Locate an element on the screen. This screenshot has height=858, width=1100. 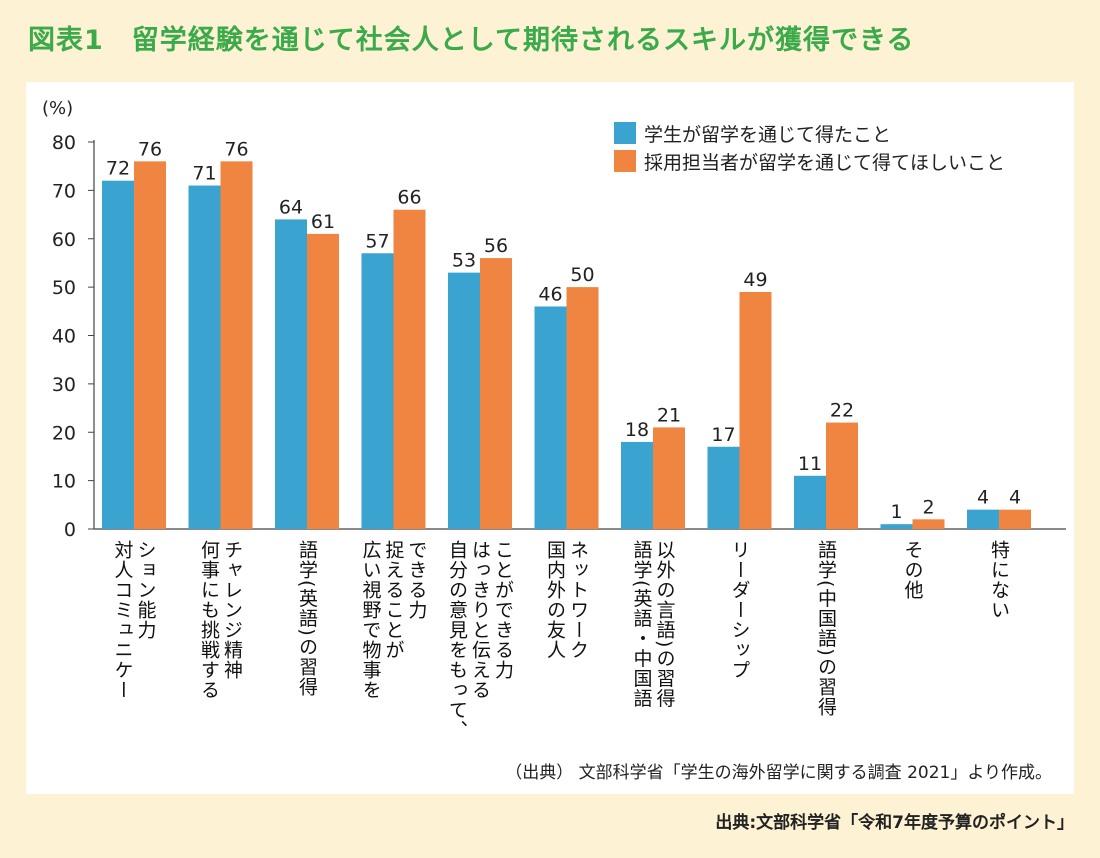
y-tick-label: 10 is located at coordinates (64, 482).